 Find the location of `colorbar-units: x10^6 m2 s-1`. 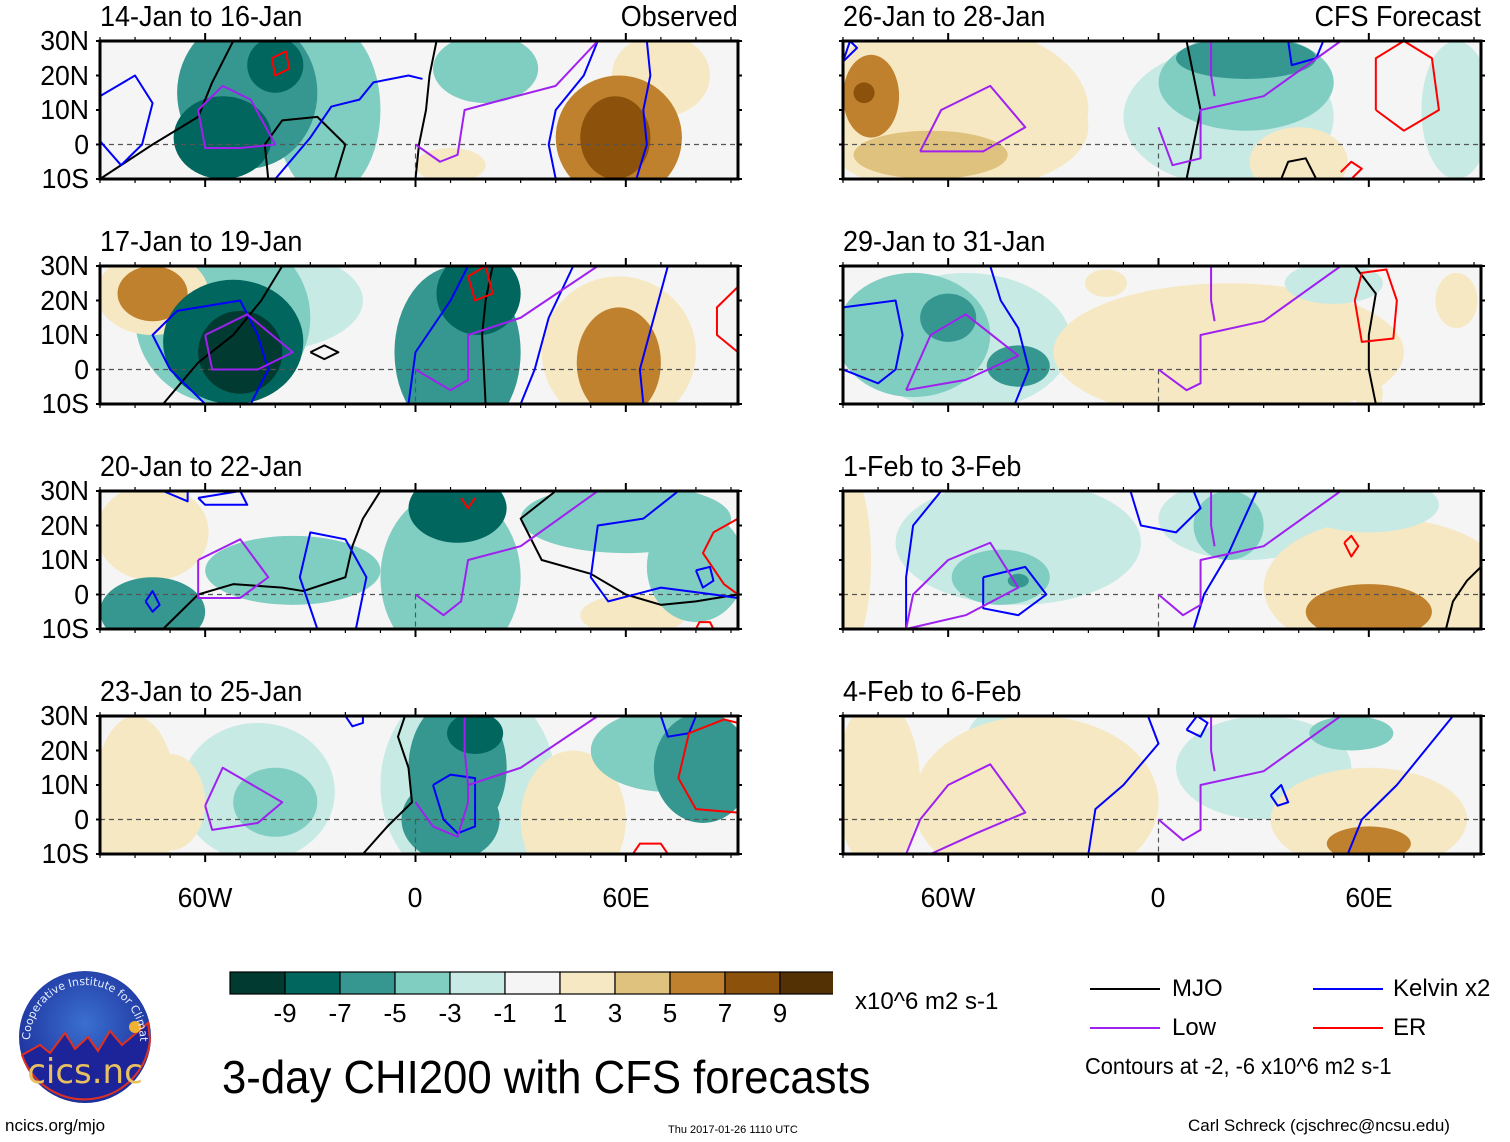

colorbar-units: x10^6 m2 s-1 is located at coordinates (927, 1001).